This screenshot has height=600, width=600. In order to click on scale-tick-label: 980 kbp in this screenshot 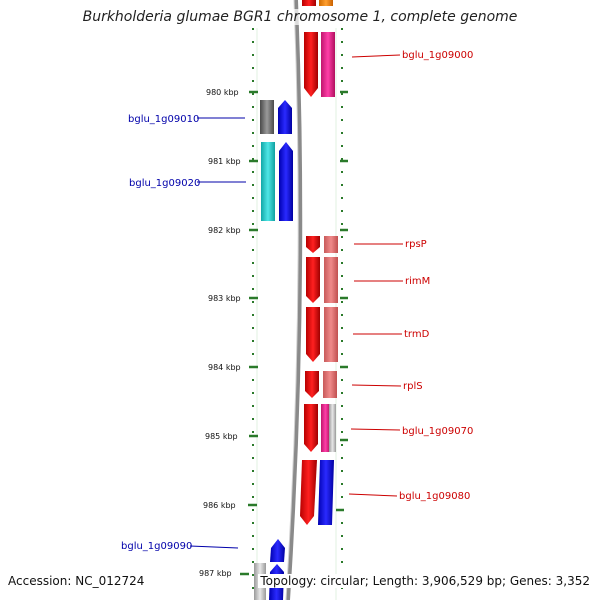, I will do `click(222, 92)`.